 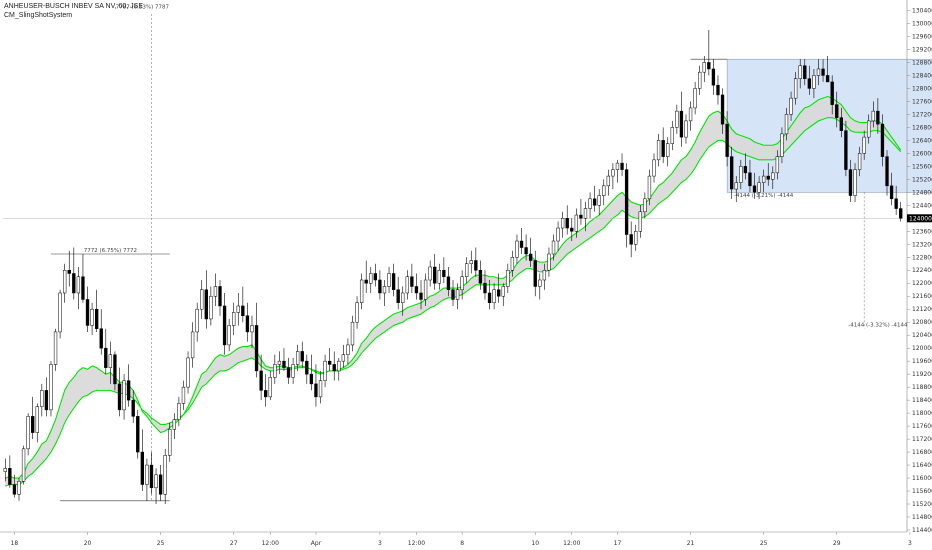 I want to click on y-tick-label: 130400, so click(x=922, y=10).